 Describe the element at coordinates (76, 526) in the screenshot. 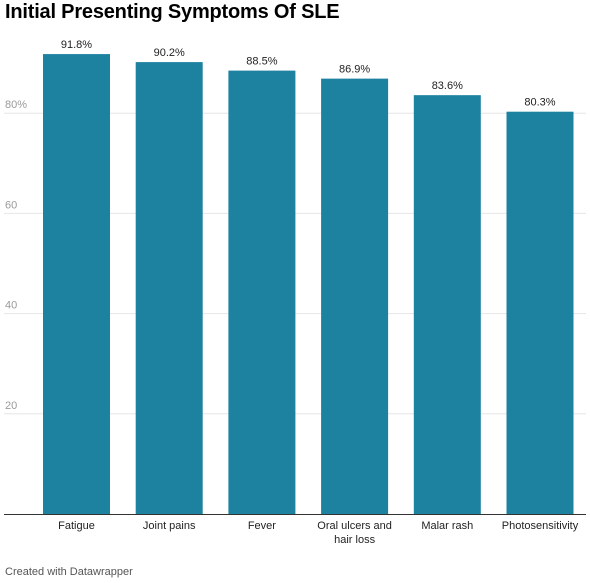

I see `category-label: Fatigue` at that location.